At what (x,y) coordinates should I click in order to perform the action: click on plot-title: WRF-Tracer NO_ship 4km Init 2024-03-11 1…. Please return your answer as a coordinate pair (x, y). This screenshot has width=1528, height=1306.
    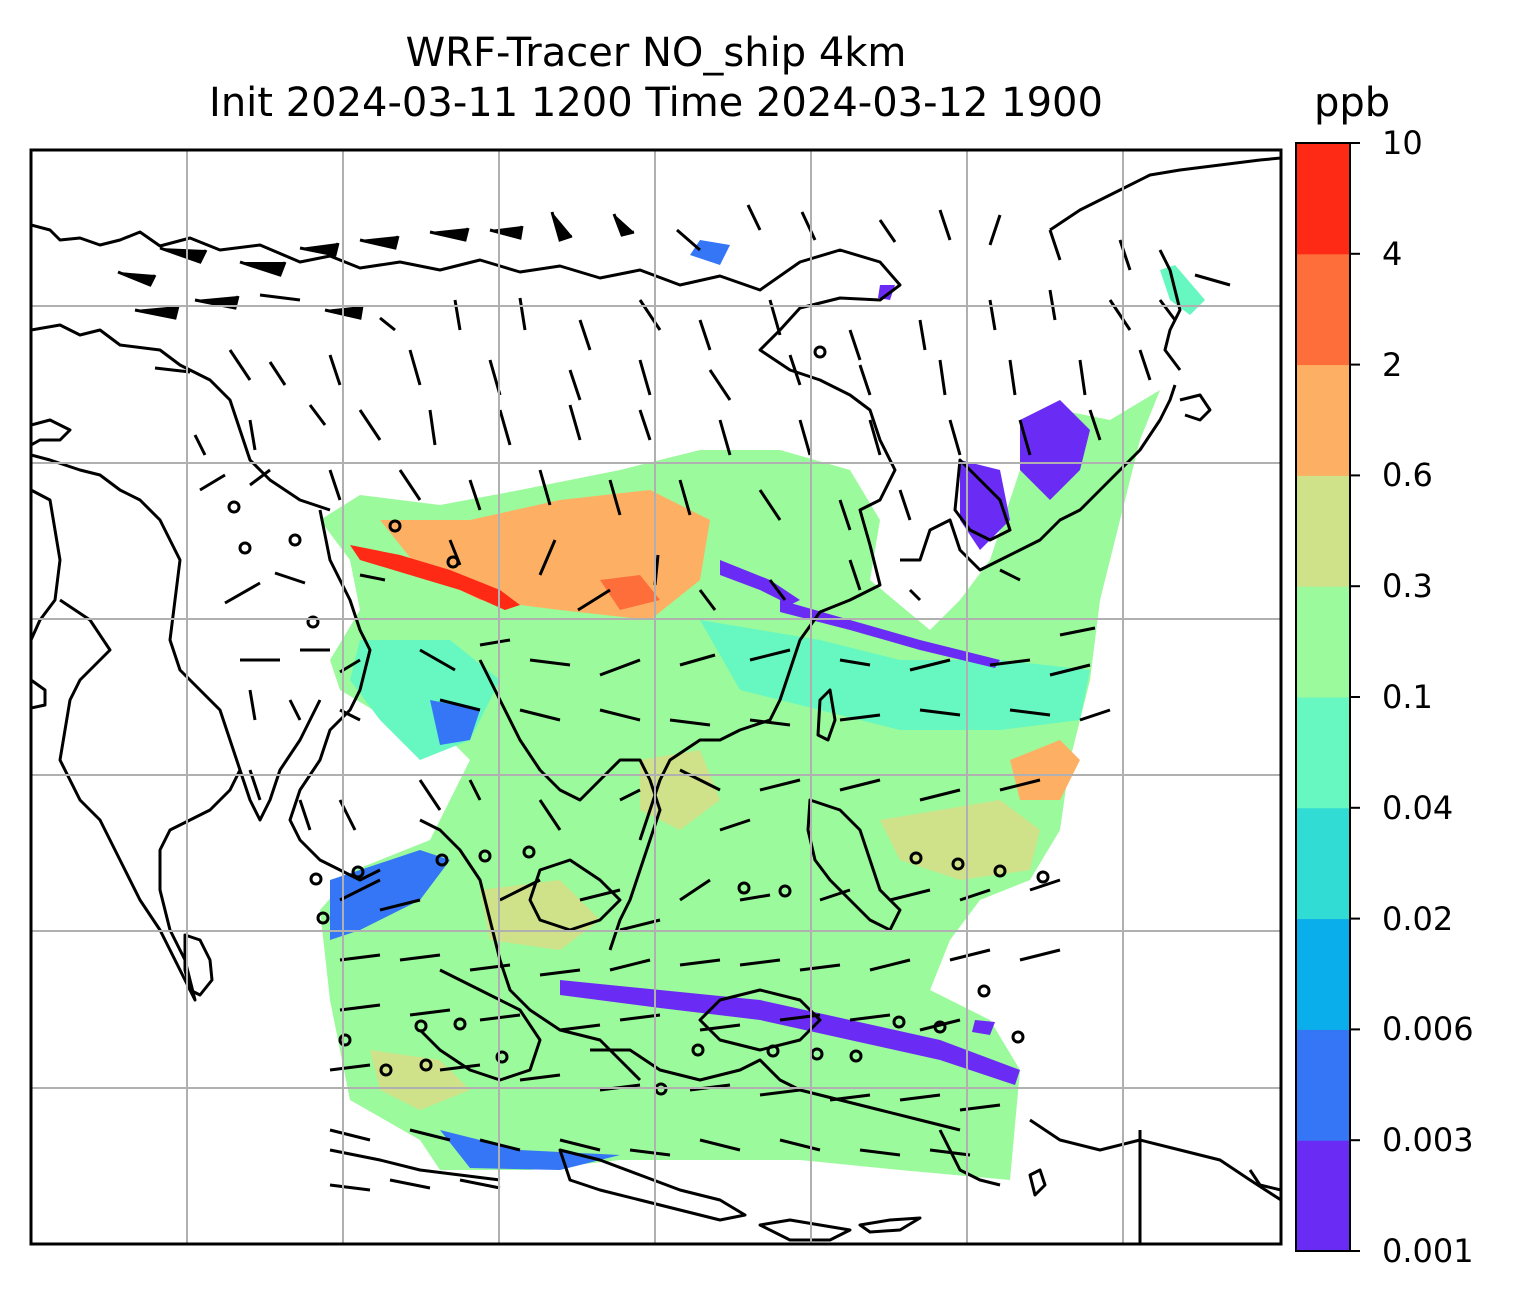
    Looking at the image, I should click on (656, 78).